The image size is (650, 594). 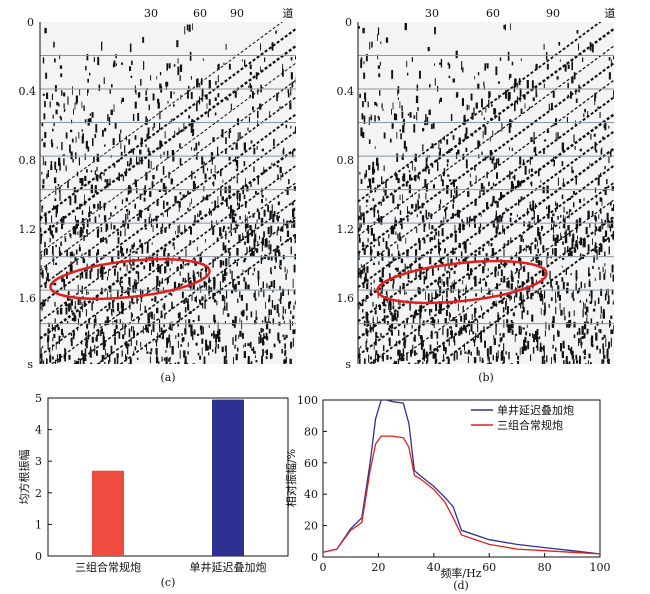 What do you see at coordinates (168, 582) in the screenshot?
I see `caption-c: (c)` at bounding box center [168, 582].